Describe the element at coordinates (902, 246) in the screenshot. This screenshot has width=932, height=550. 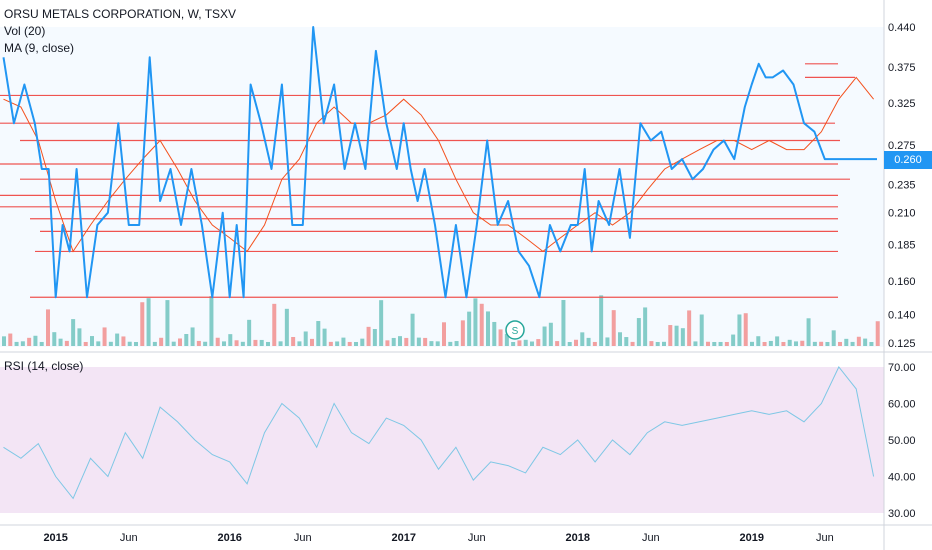
I see `price-axis-tick: 0.185` at that location.